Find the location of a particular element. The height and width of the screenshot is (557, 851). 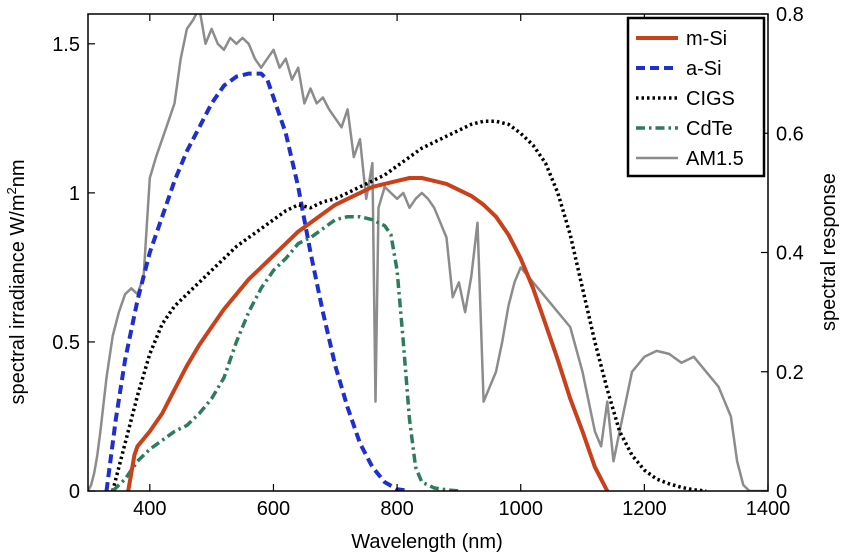

y-right-tick-label: 0.6 is located at coordinates (790, 134).